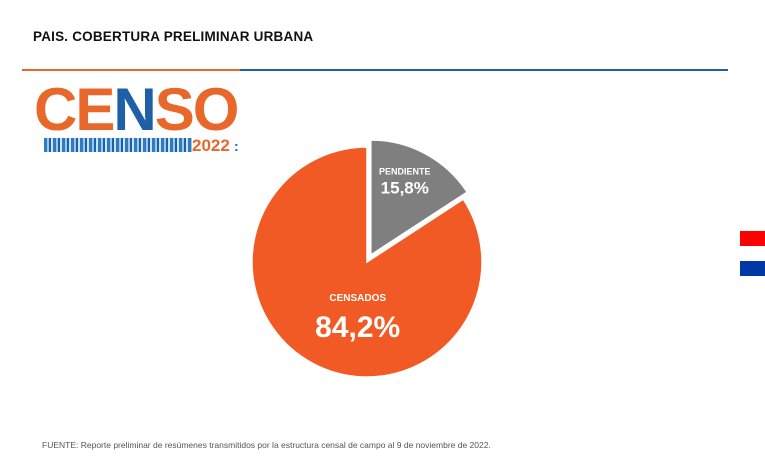 This screenshot has width=765, height=472. I want to click on logo-flag-mark: :, so click(236, 146).